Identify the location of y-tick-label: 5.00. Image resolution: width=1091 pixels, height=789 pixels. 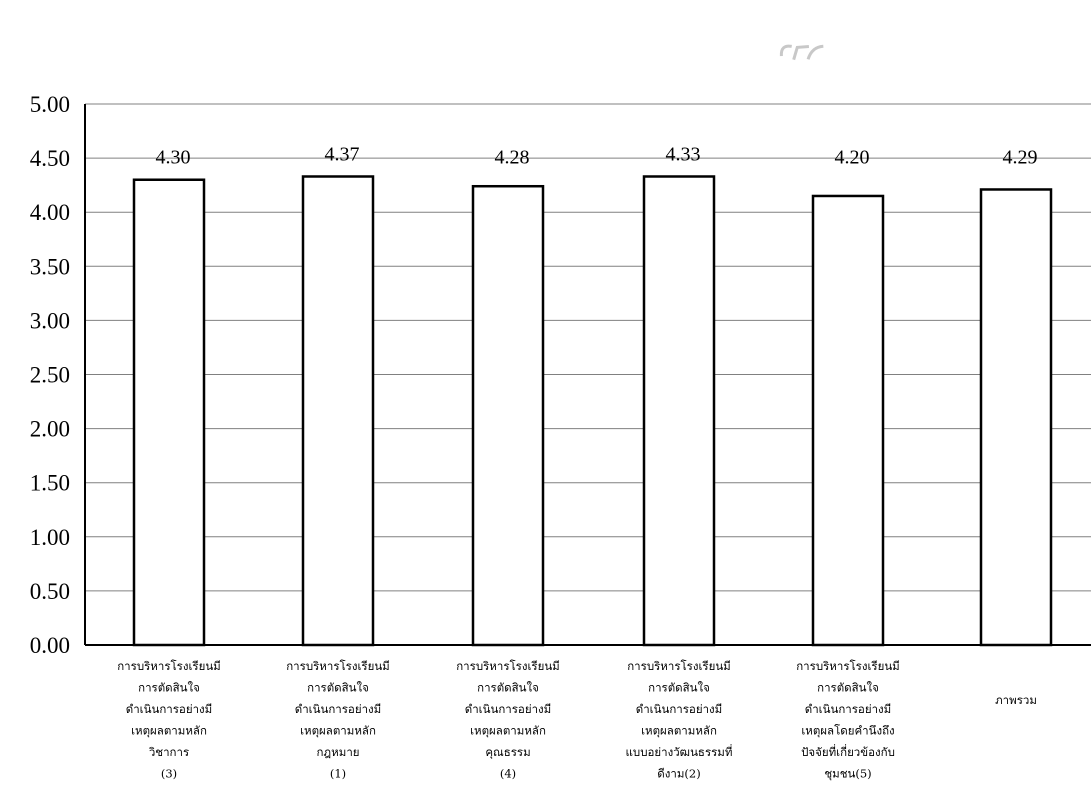
(50, 104).